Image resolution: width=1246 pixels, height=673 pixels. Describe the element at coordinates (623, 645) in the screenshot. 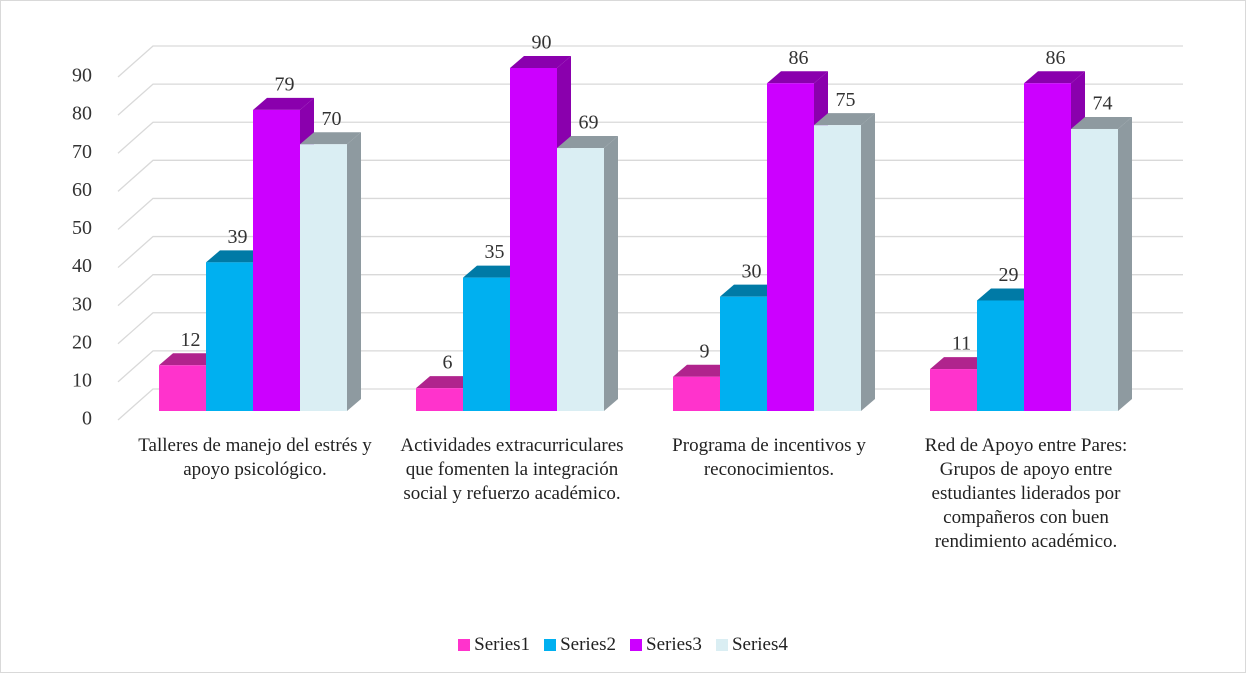

I see `legend: Series1 Series2 Series3 Series4` at that location.